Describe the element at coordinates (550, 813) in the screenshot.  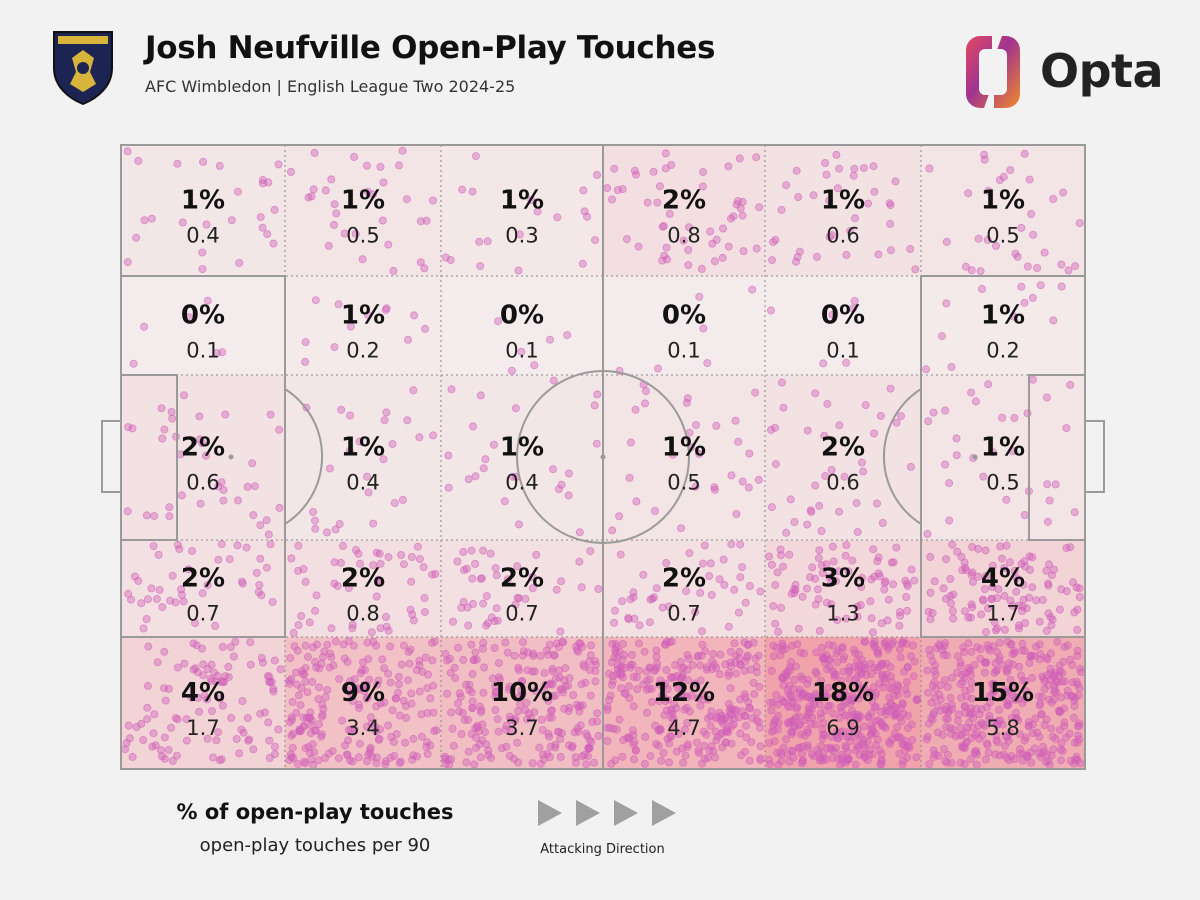
I see `play-triangle-icon` at that location.